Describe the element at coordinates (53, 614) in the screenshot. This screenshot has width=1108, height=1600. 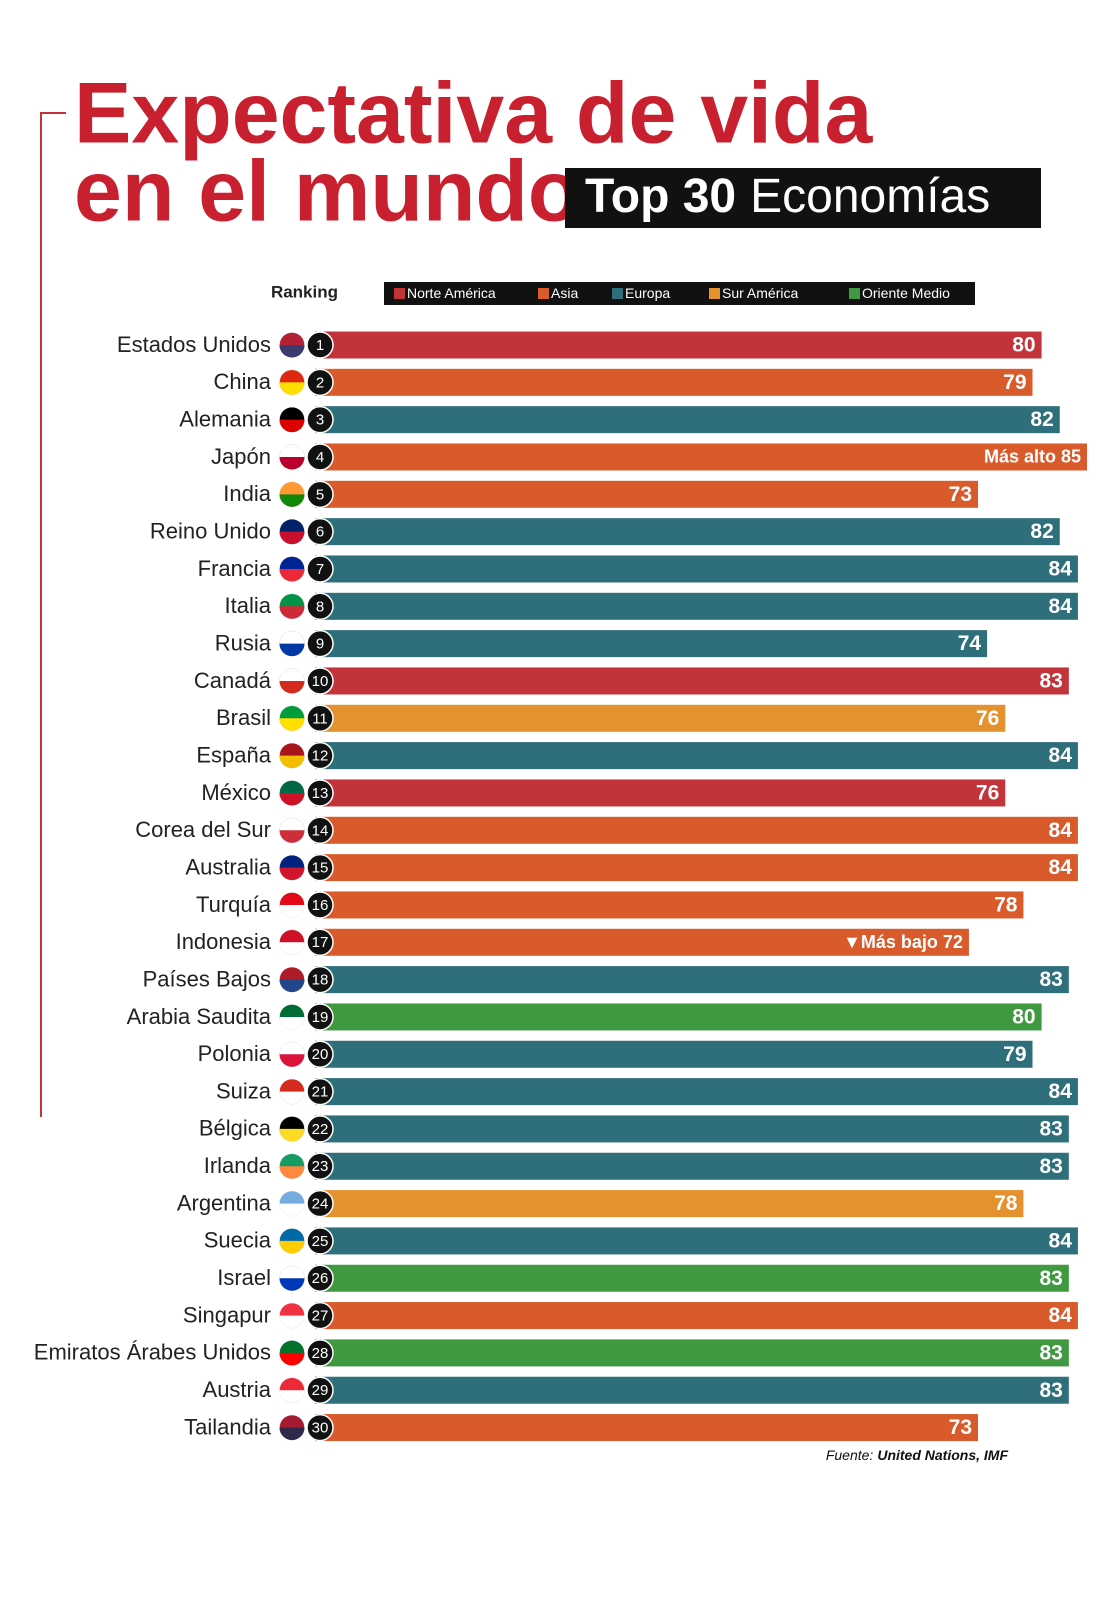
I see `frame-line` at that location.